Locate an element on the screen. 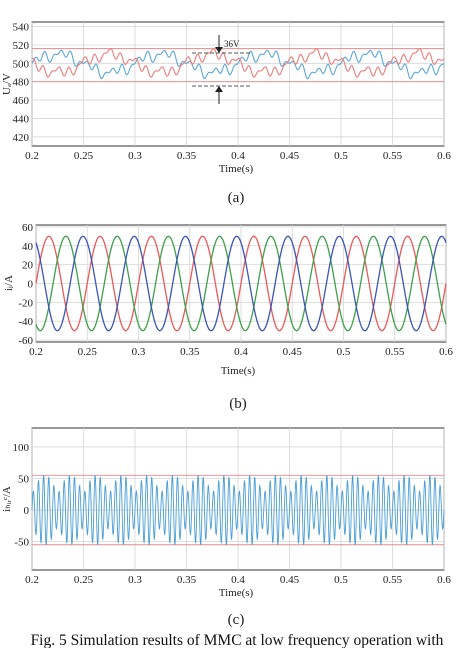  panel-a-ylabel: Uₐ/V is located at coordinates (7, 84).